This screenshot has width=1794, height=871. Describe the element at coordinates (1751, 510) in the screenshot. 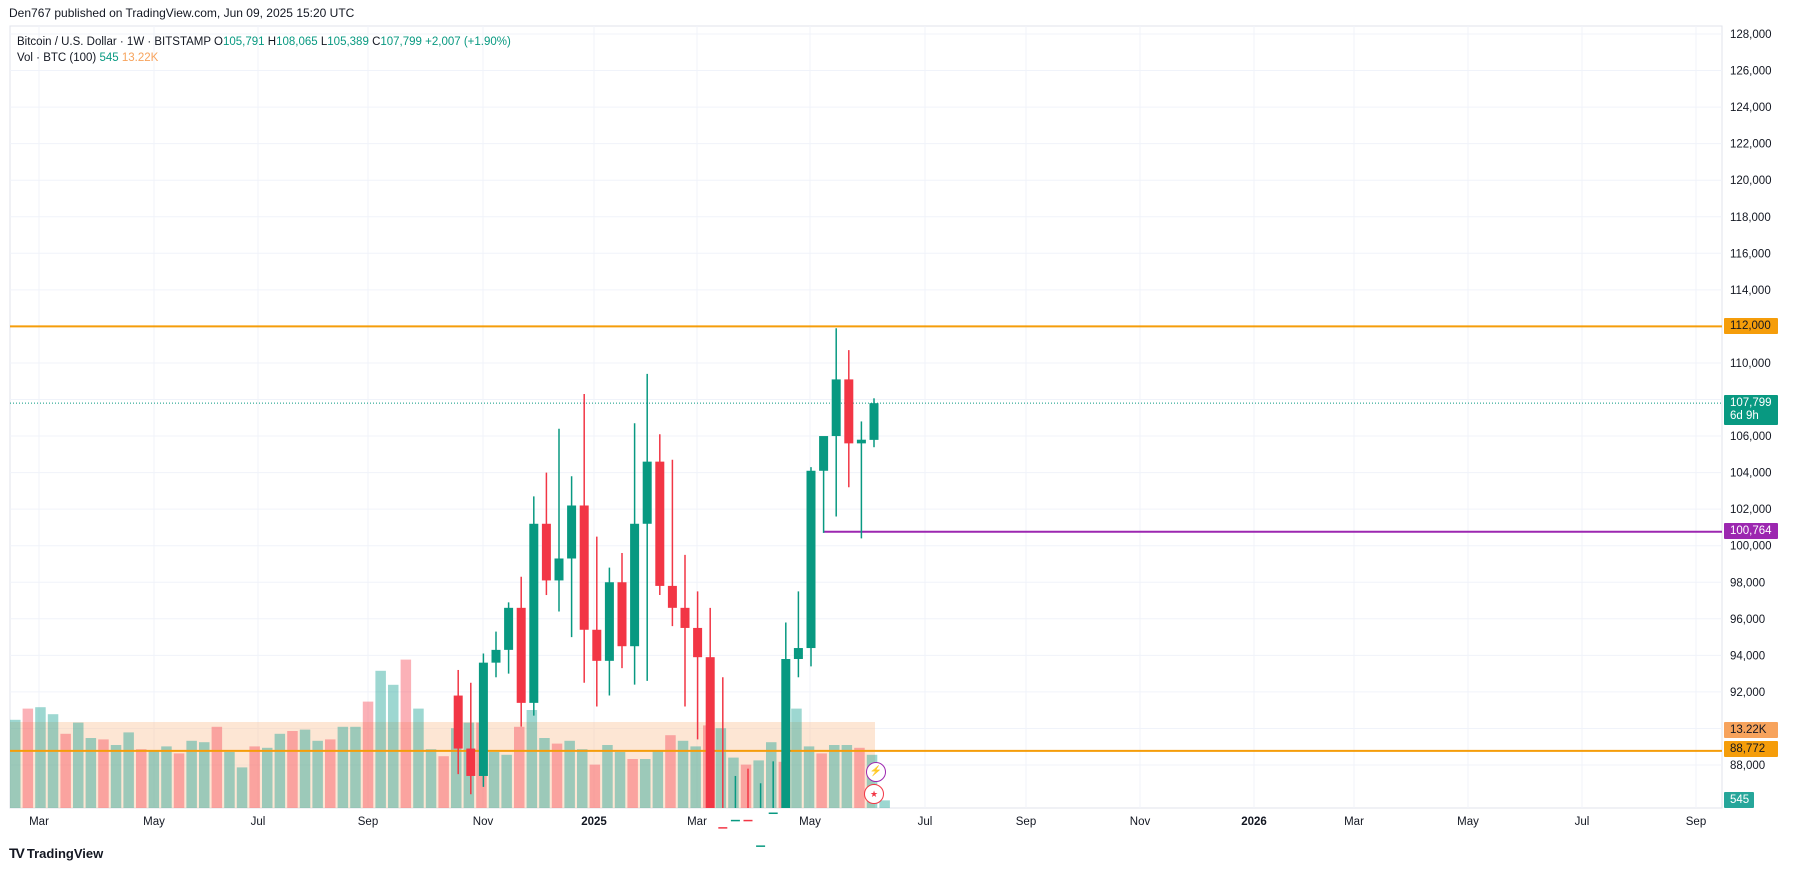

I see `y-tick-label: 102,000` at that location.